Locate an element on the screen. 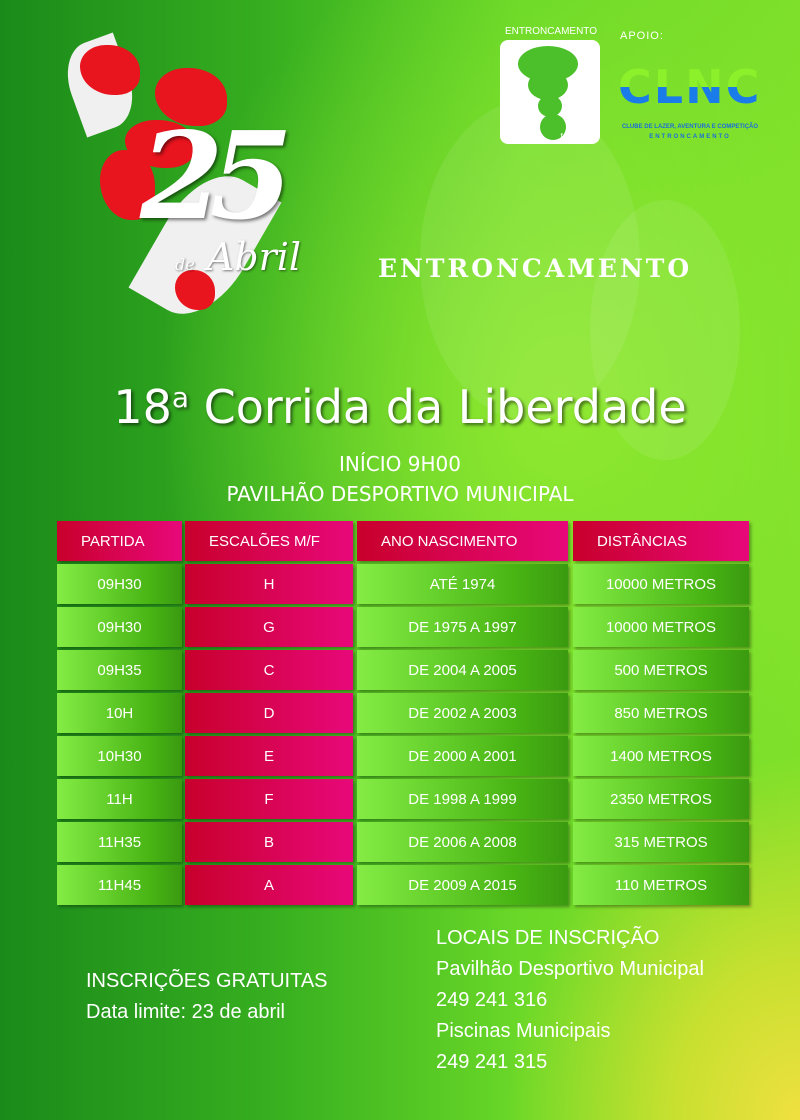 The height and width of the screenshot is (1120, 800). event-start: INÍCIO 9H00 is located at coordinates (400, 464).